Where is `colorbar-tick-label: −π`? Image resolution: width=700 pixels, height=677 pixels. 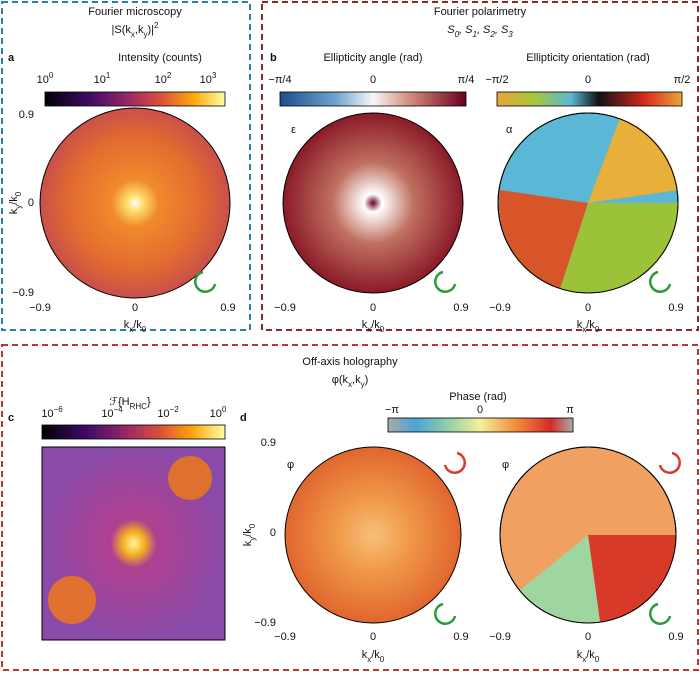 colorbar-tick-label: −π is located at coordinates (392, 410).